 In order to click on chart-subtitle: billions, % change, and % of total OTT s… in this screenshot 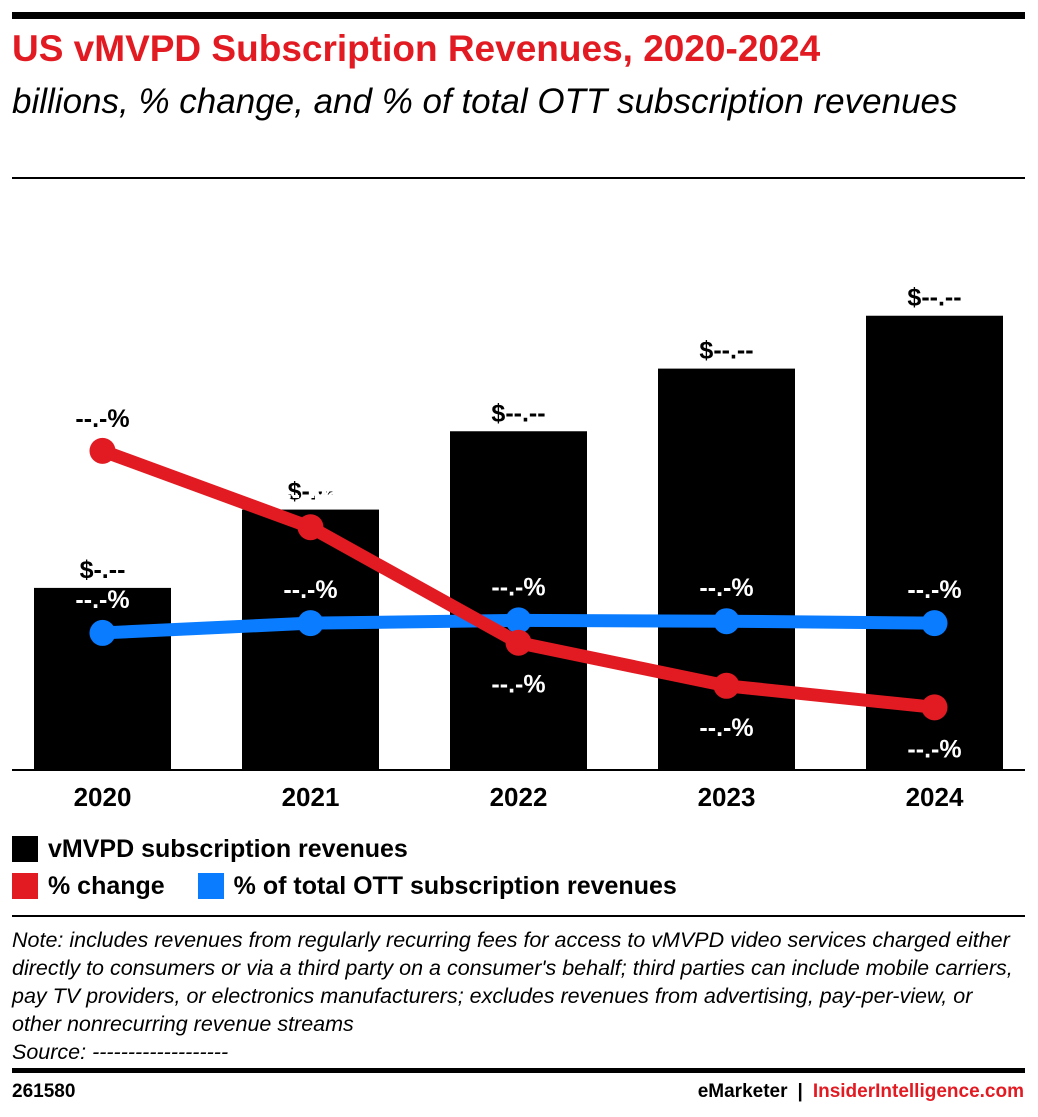, I will do `click(485, 101)`.